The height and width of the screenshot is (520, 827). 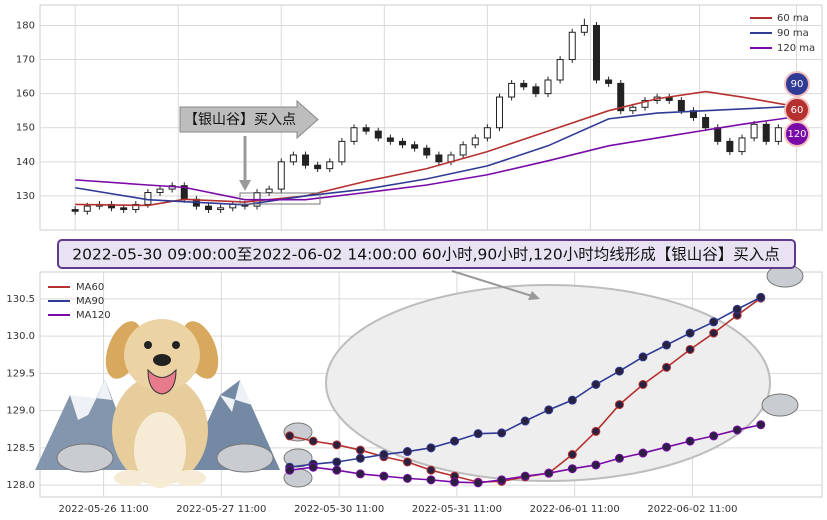 What do you see at coordinates (148, 345) in the screenshot?
I see `dog-eye` at bounding box center [148, 345].